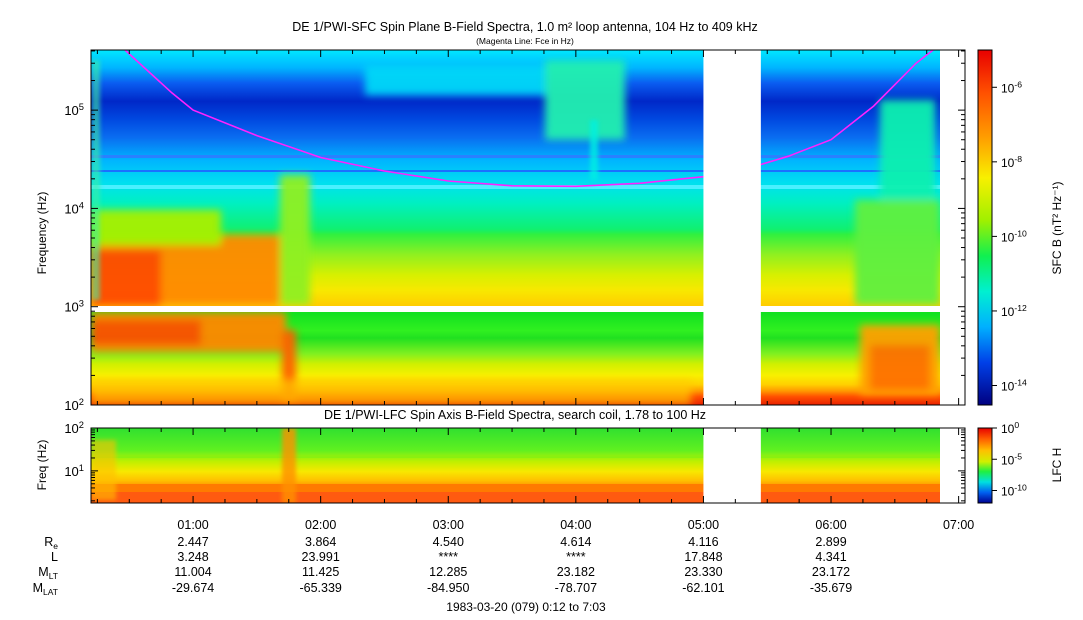  Describe the element at coordinates (74, 208) in the screenshot. I see `y-tick-label: 10⁴` at that location.